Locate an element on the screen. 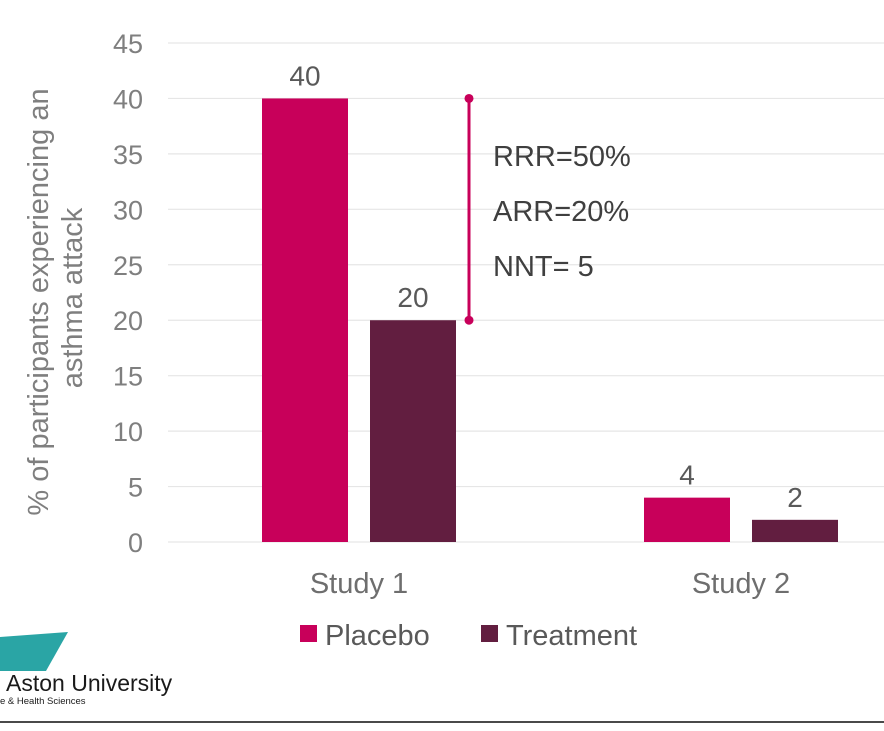 This screenshot has width=884, height=731. data-label-placebo-study-2: 4 is located at coordinates (687, 475).